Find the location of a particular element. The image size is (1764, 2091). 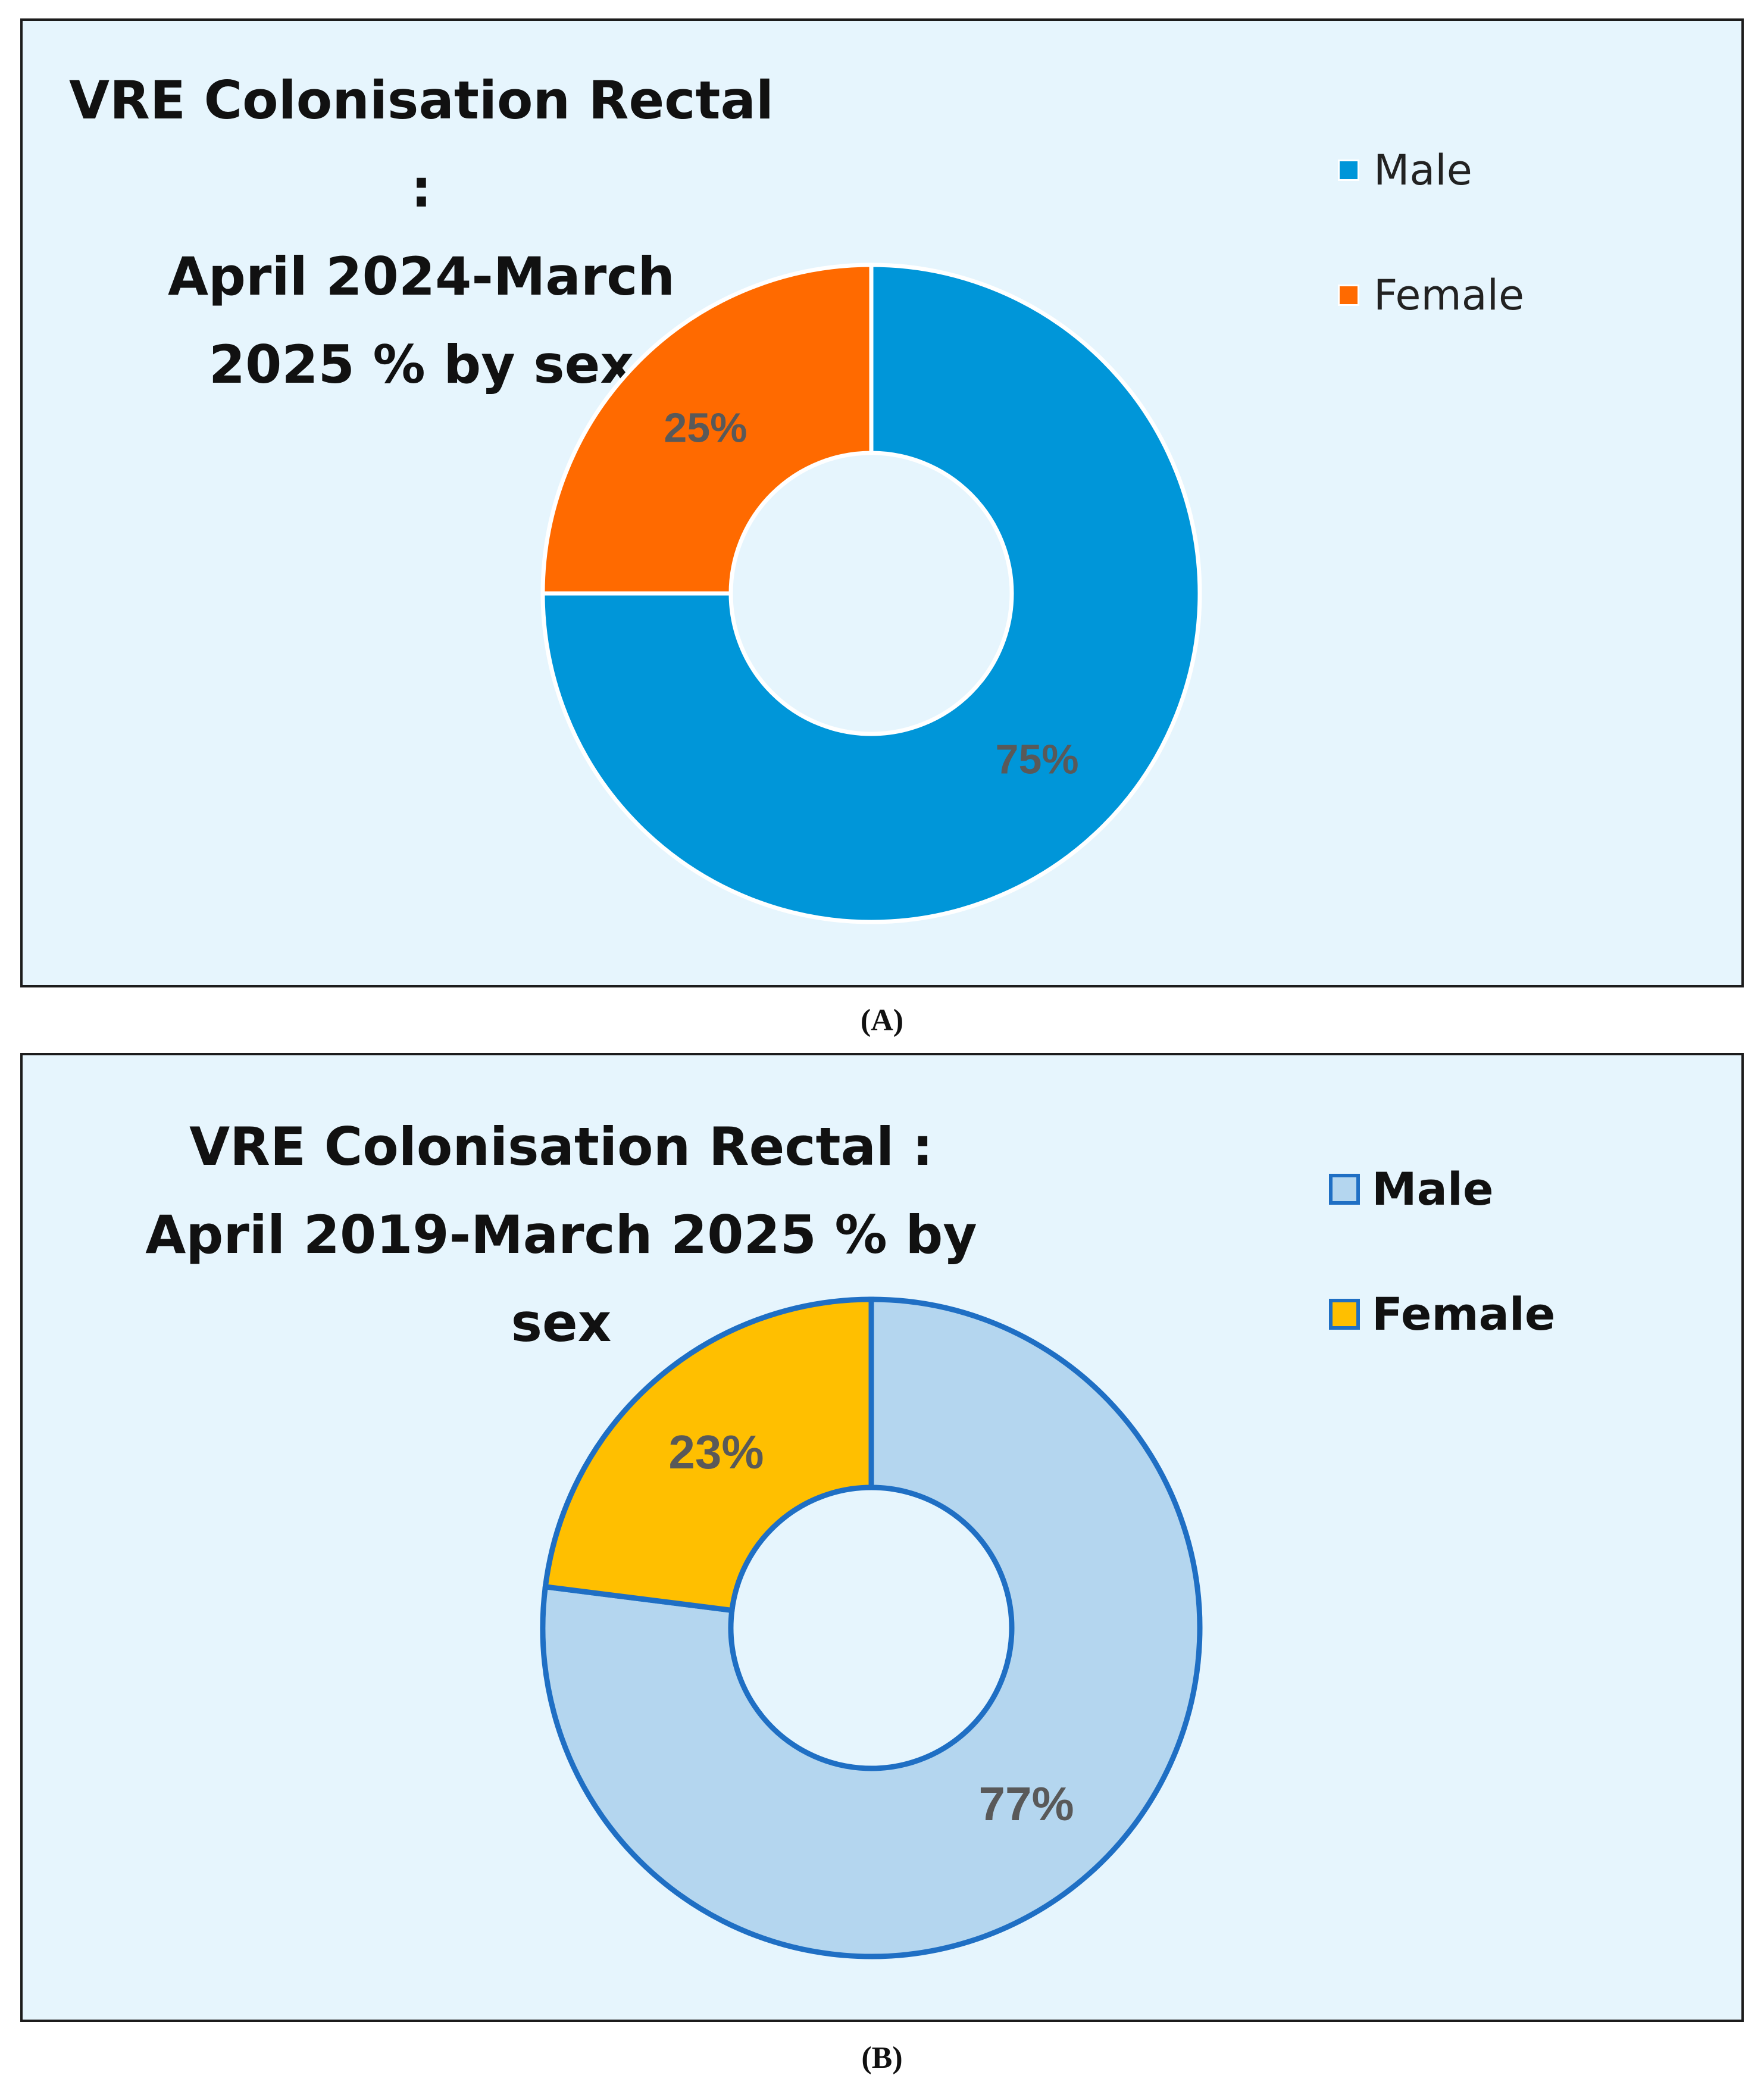

panel-caption-a: (A) is located at coordinates (882, 1020).